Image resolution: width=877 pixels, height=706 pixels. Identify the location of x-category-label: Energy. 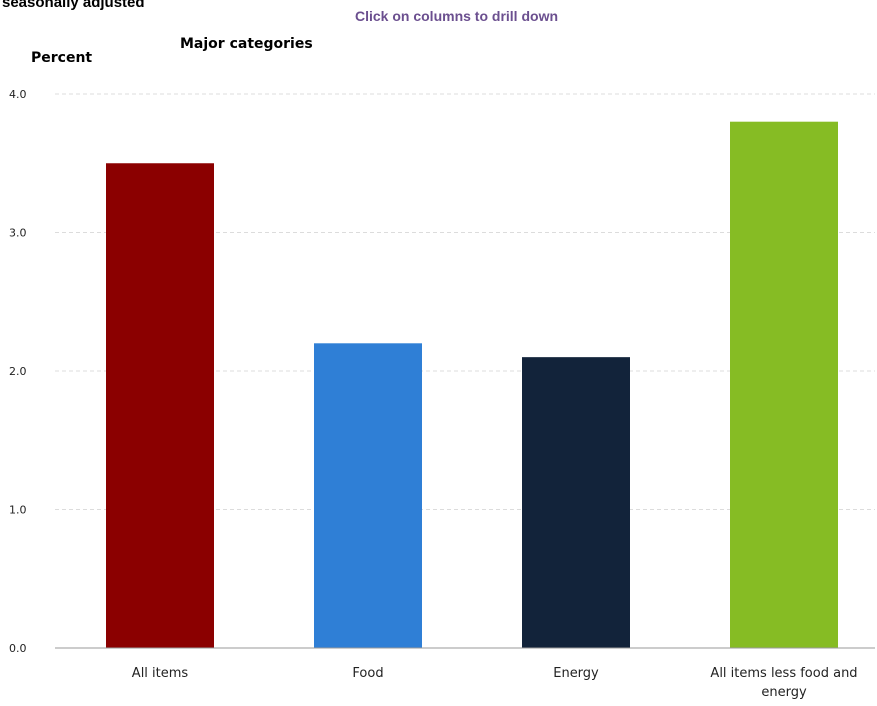
(576, 673).